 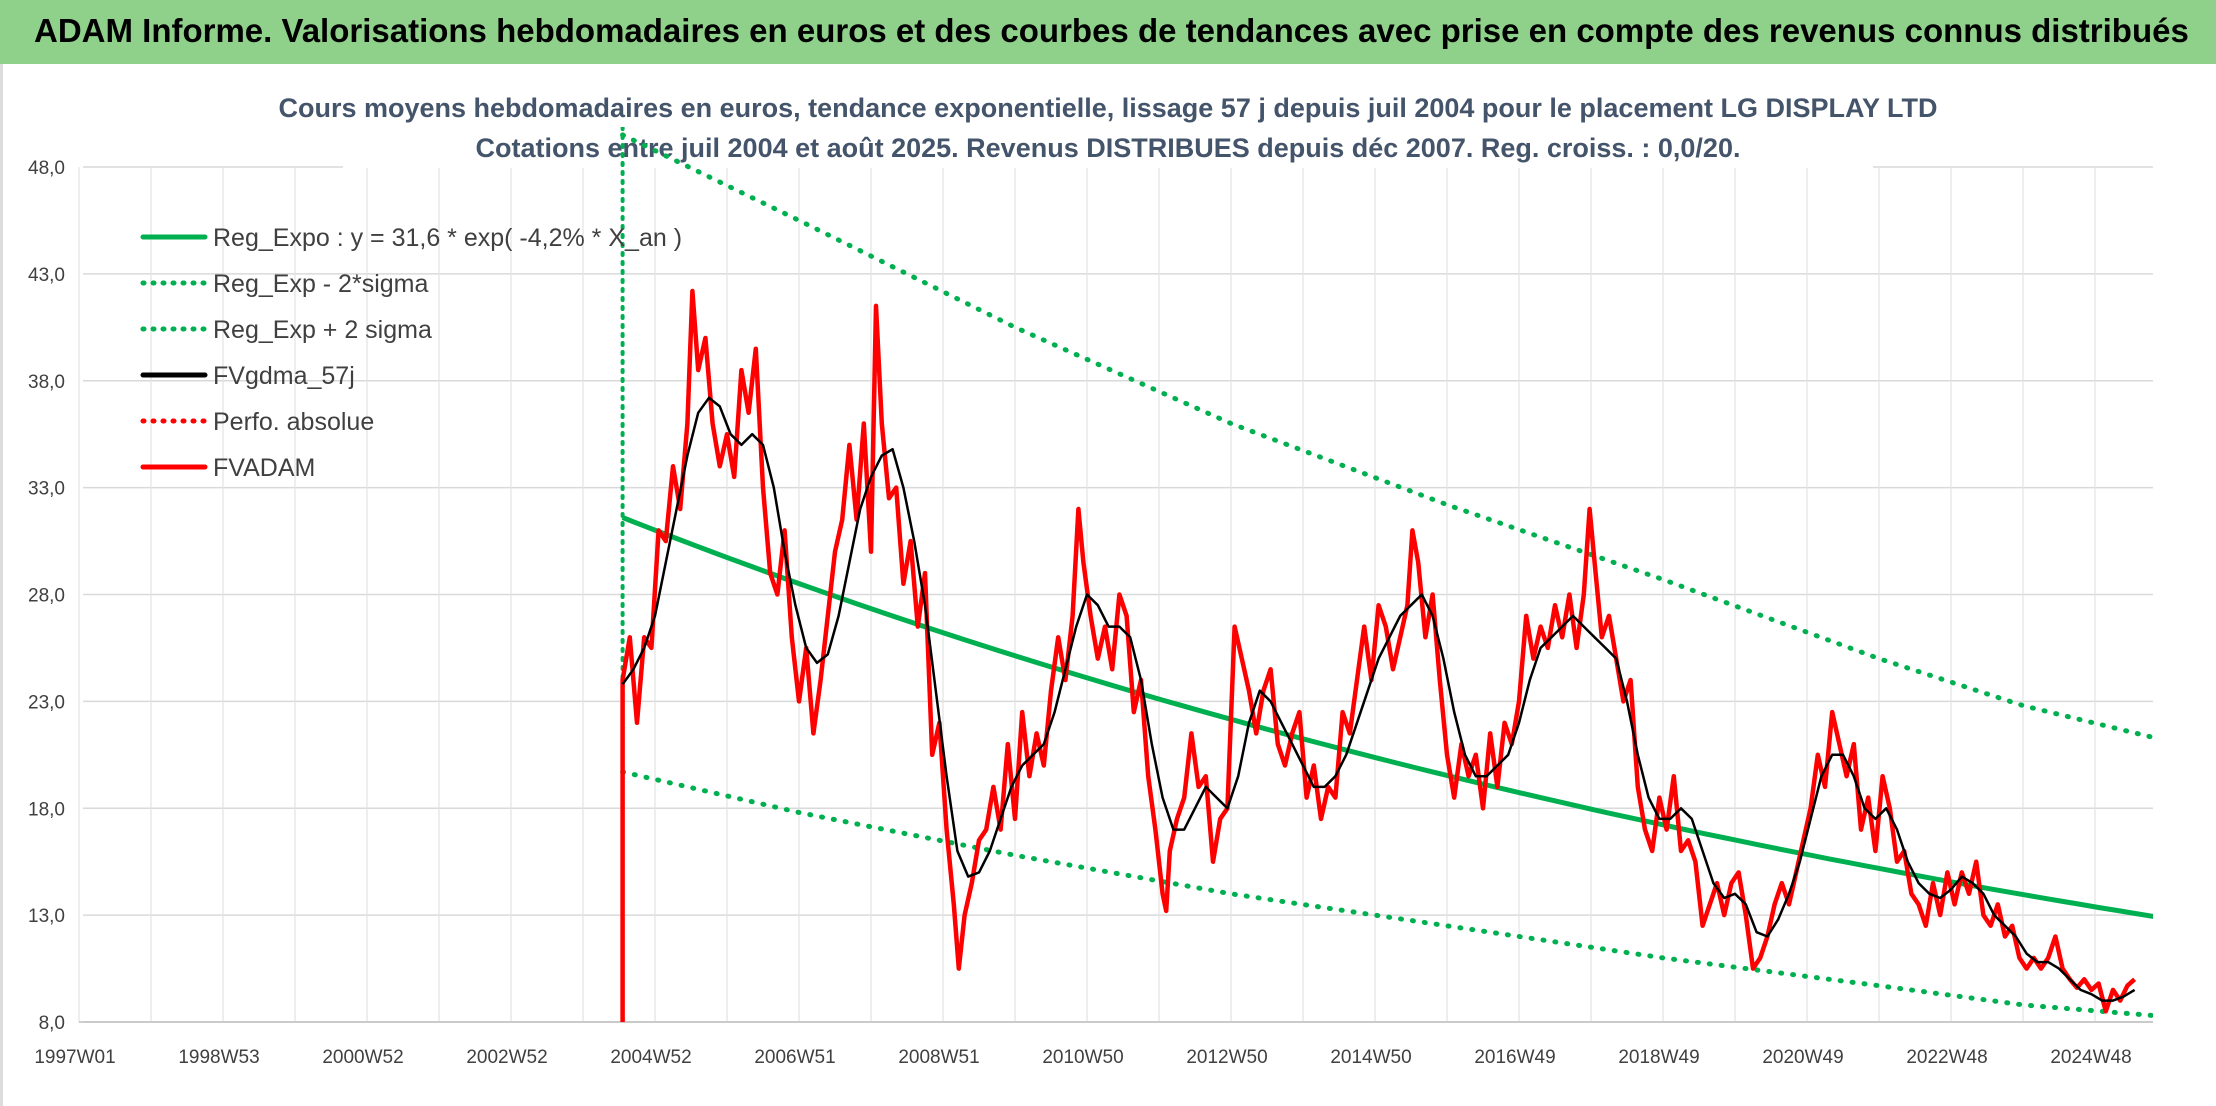 I want to click on x-tick-label: 2020W49, so click(x=1802, y=1057).